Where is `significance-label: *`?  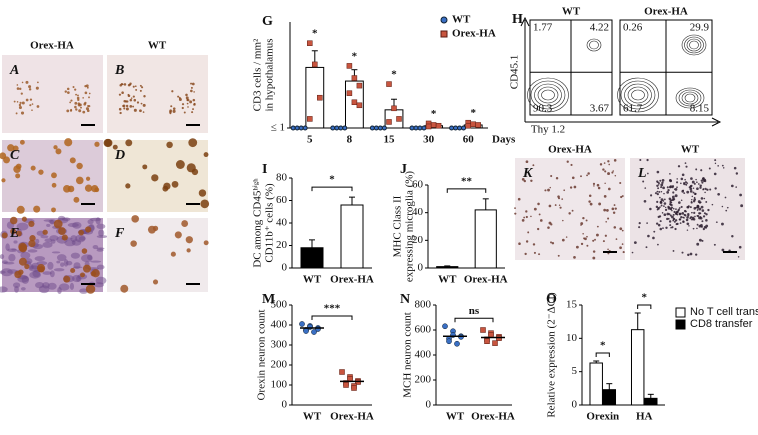 significance-label: * is located at coordinates (434, 114).